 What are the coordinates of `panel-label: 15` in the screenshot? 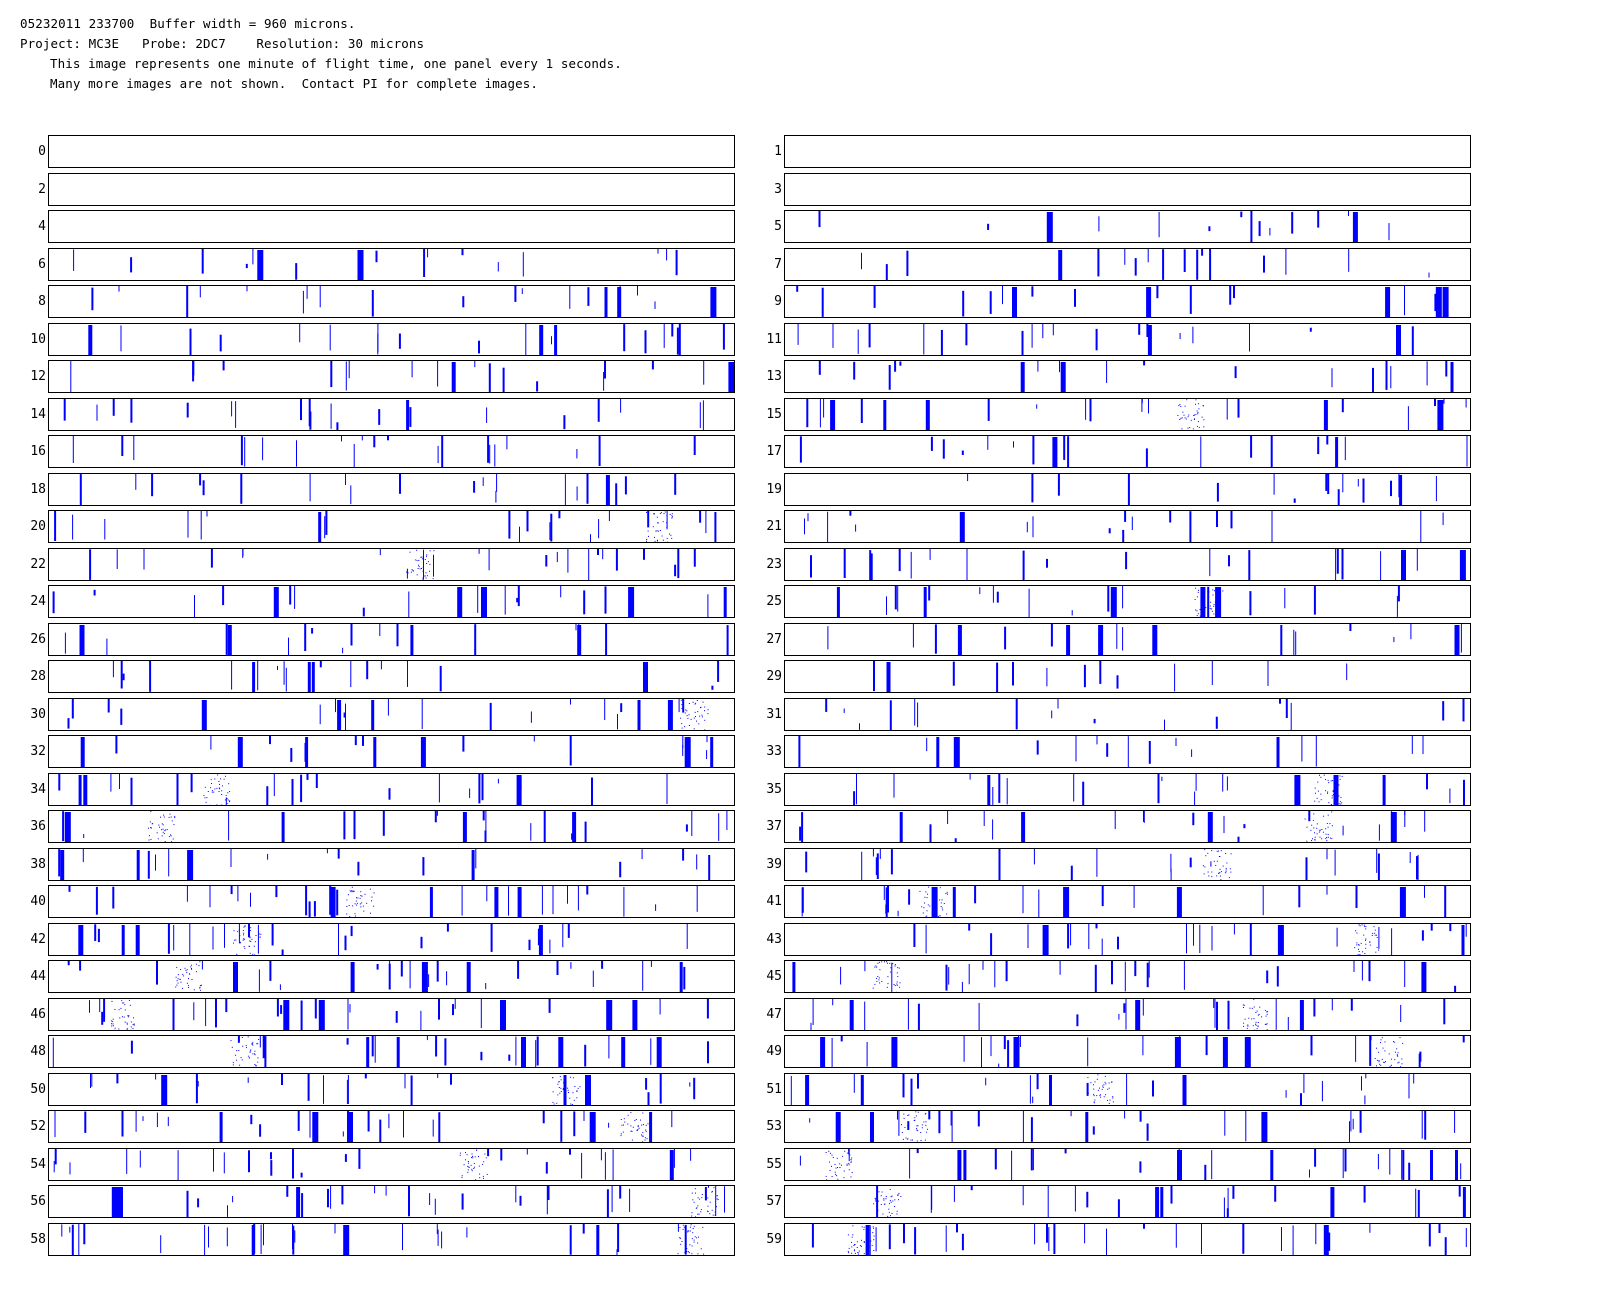 It's located at (774, 414).